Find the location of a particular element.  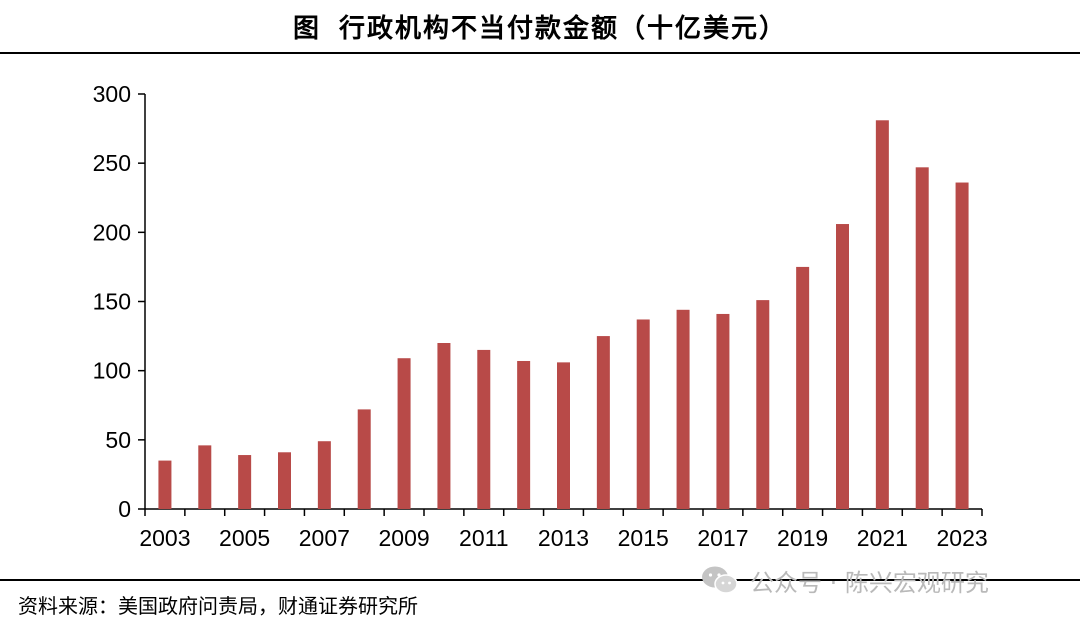

figure-label: 图 is located at coordinates (306, 28).